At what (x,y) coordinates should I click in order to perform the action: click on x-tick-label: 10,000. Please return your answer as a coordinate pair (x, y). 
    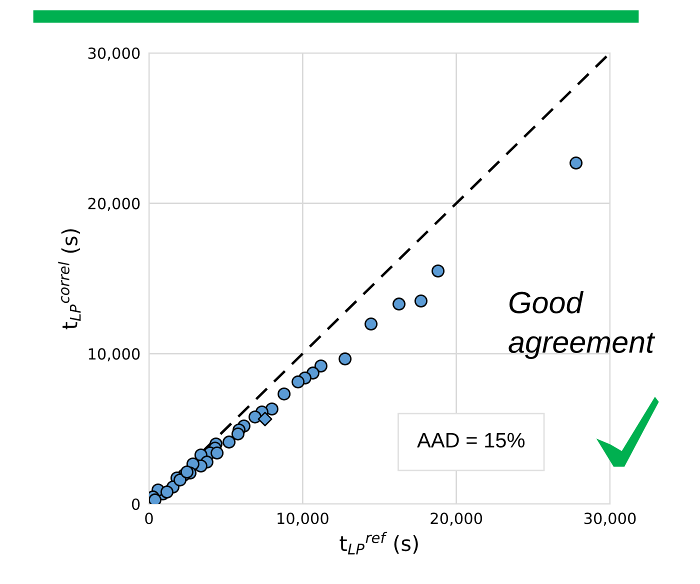
    Looking at the image, I should click on (303, 519).